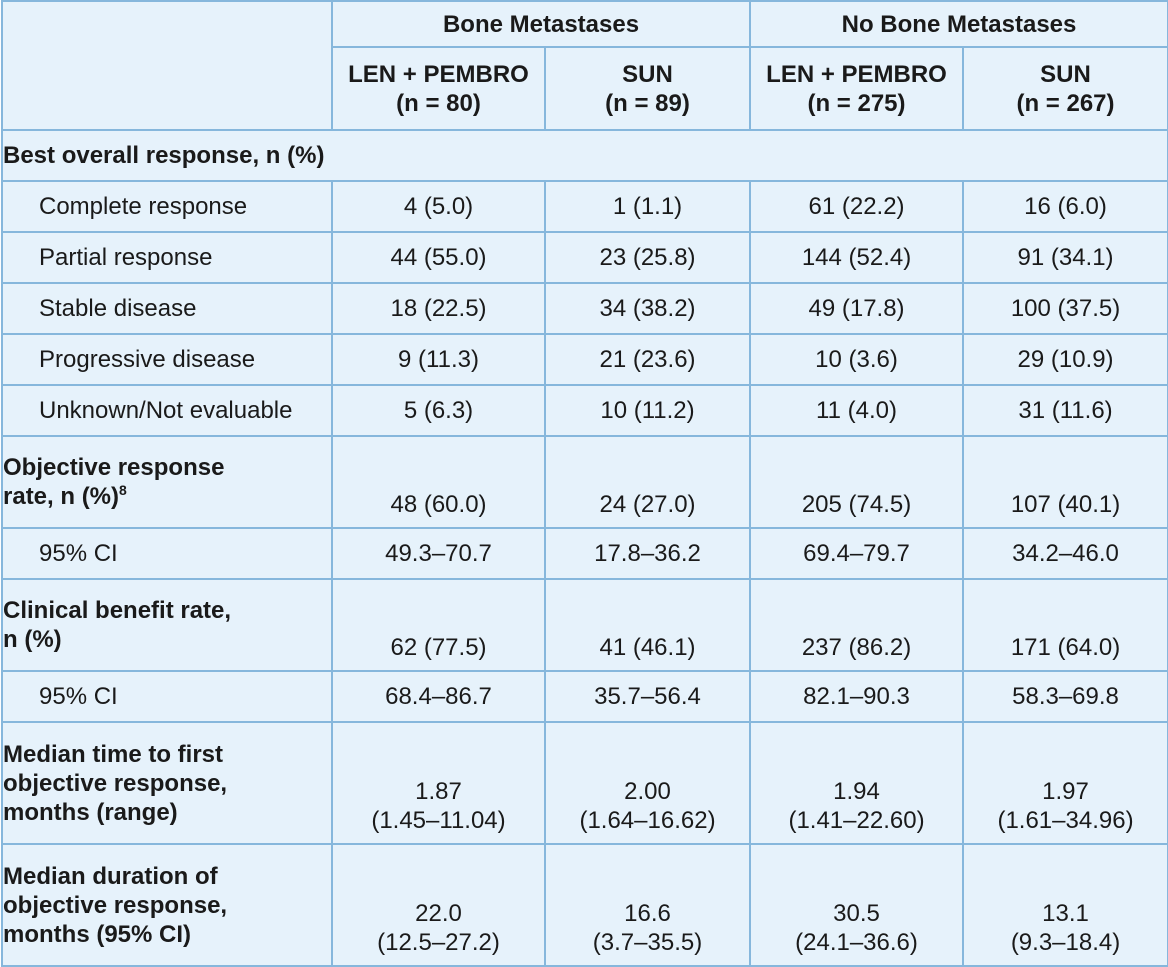 The width and height of the screenshot is (1168, 967). I want to click on table-cell: 4 (5.0), so click(438, 206).